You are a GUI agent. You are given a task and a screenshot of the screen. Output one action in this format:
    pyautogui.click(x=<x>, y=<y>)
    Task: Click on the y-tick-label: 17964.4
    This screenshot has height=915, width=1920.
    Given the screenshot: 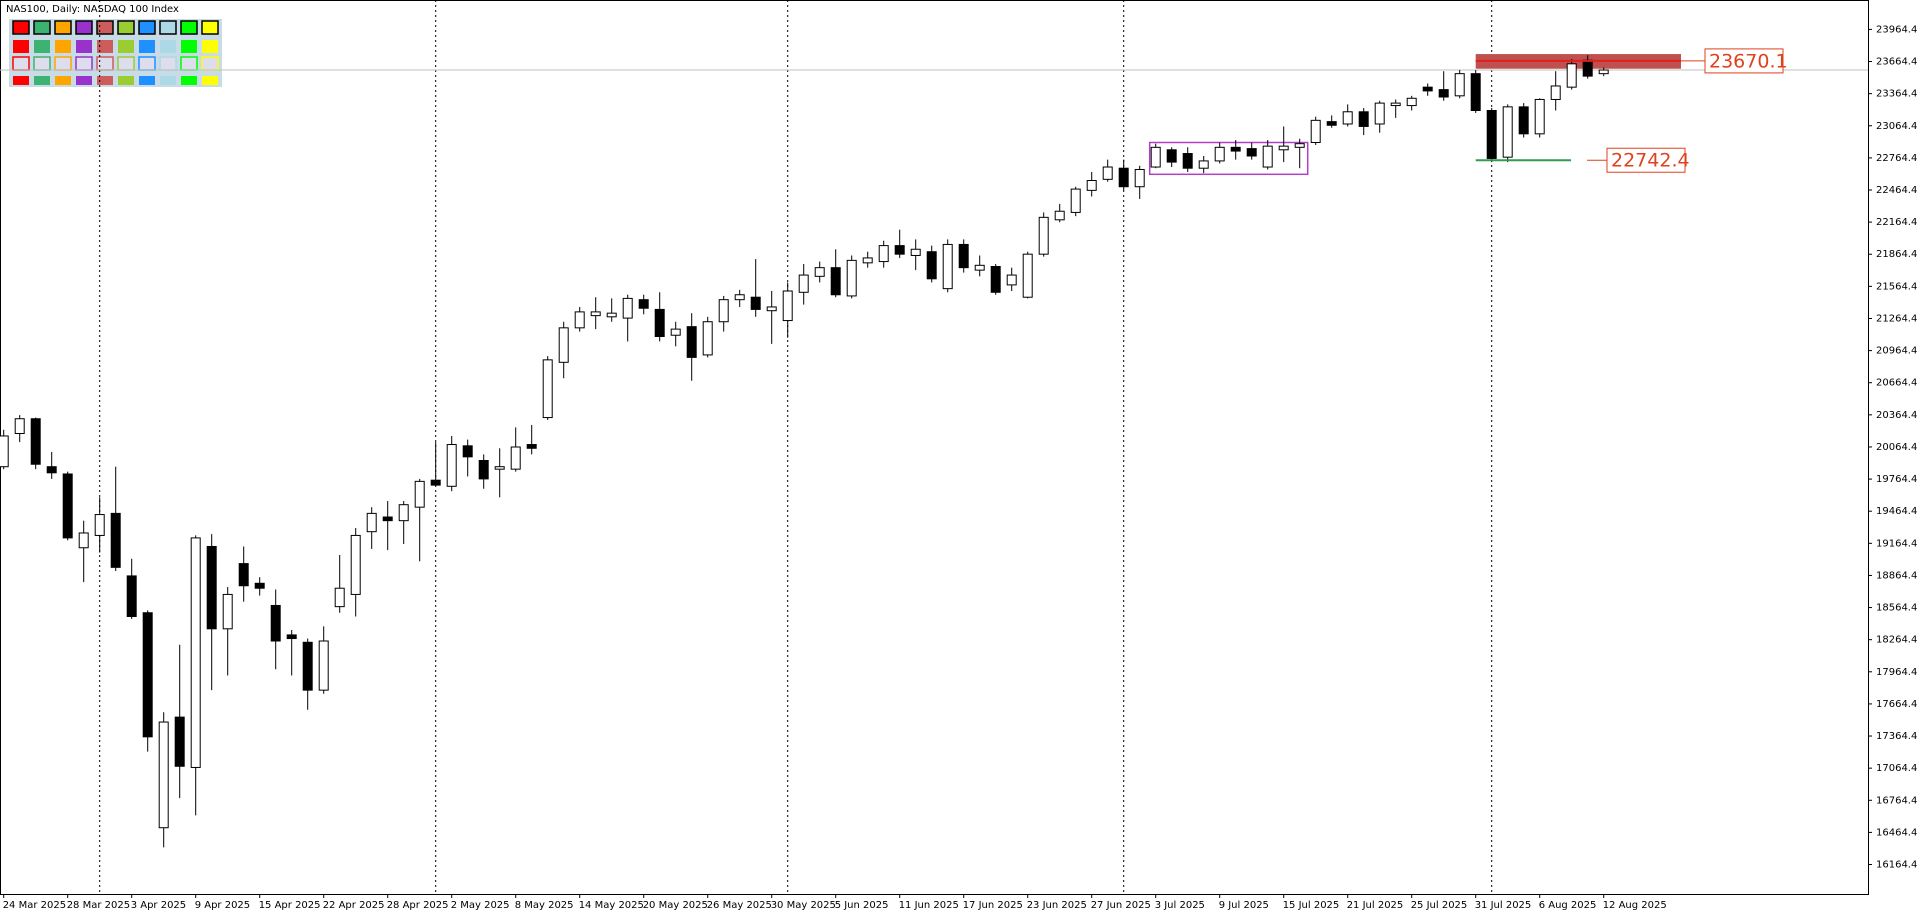 What is the action you would take?
    pyautogui.click(x=1896, y=672)
    